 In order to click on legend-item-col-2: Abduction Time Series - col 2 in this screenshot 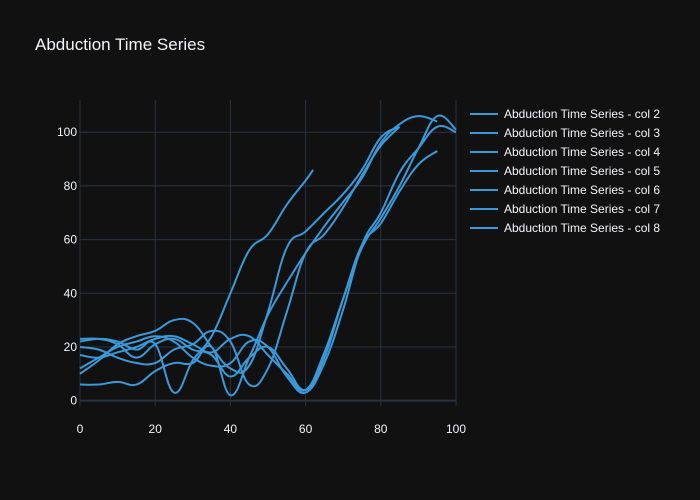, I will do `click(565, 114)`.